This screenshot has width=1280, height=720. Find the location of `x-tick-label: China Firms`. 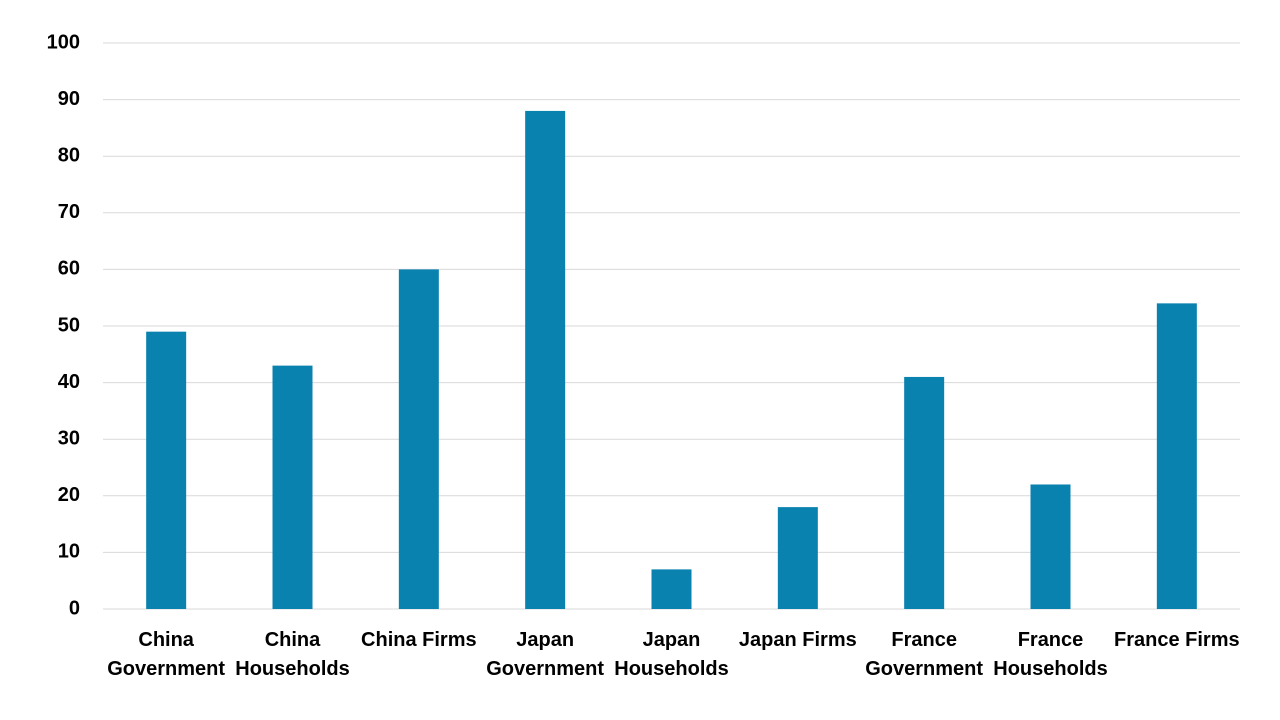

x-tick-label: China Firms is located at coordinates (419, 640).